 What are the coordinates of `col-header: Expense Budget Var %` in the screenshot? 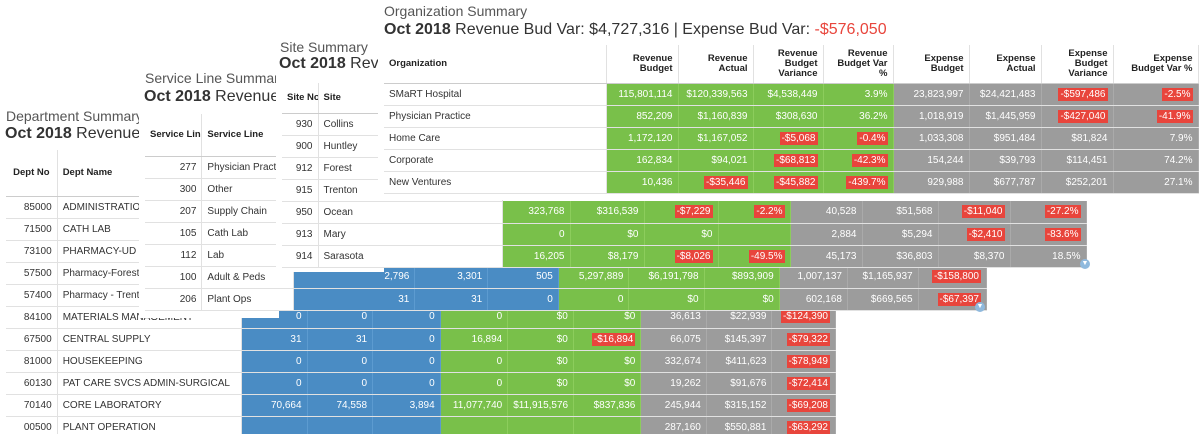 It's located at (1156, 64).